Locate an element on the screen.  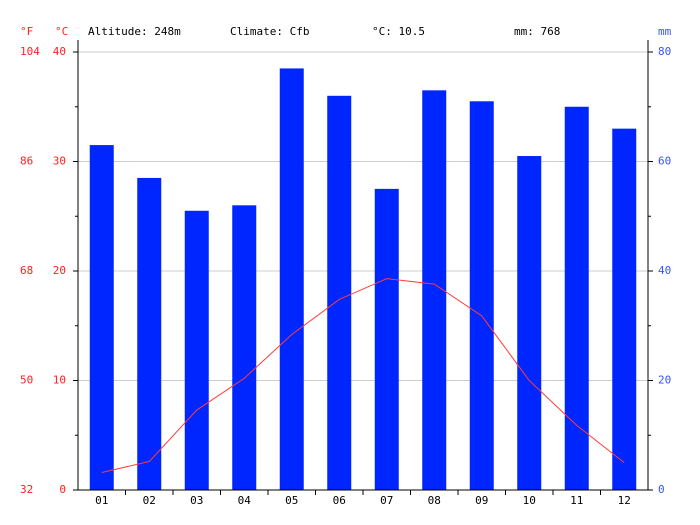
header-temp: °C: 10.5 is located at coordinates (398, 31).